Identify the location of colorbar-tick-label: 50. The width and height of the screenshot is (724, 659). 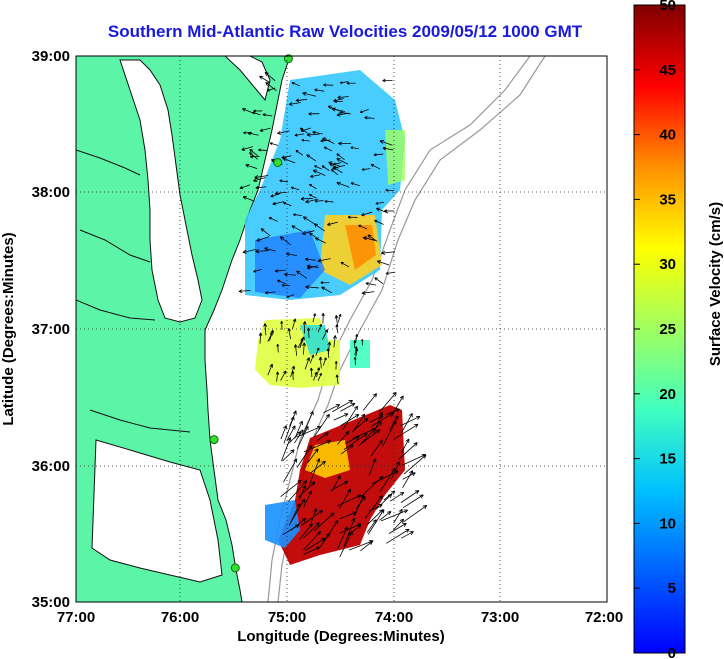
(667, 7).